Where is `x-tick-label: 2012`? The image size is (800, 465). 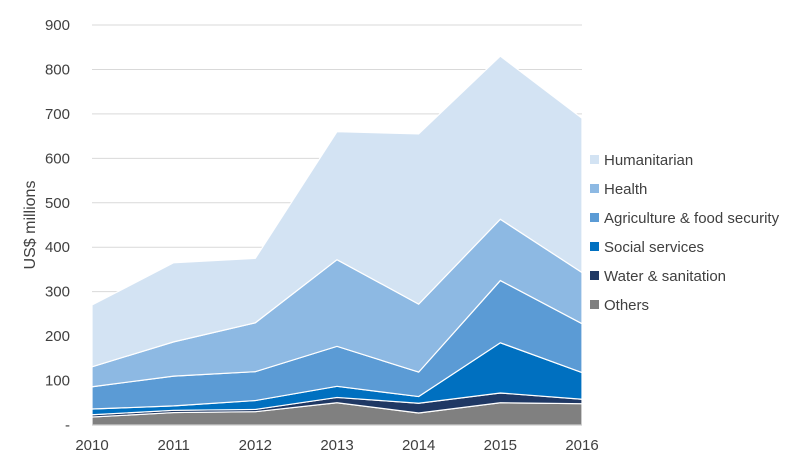 x-tick-label: 2012 is located at coordinates (255, 445).